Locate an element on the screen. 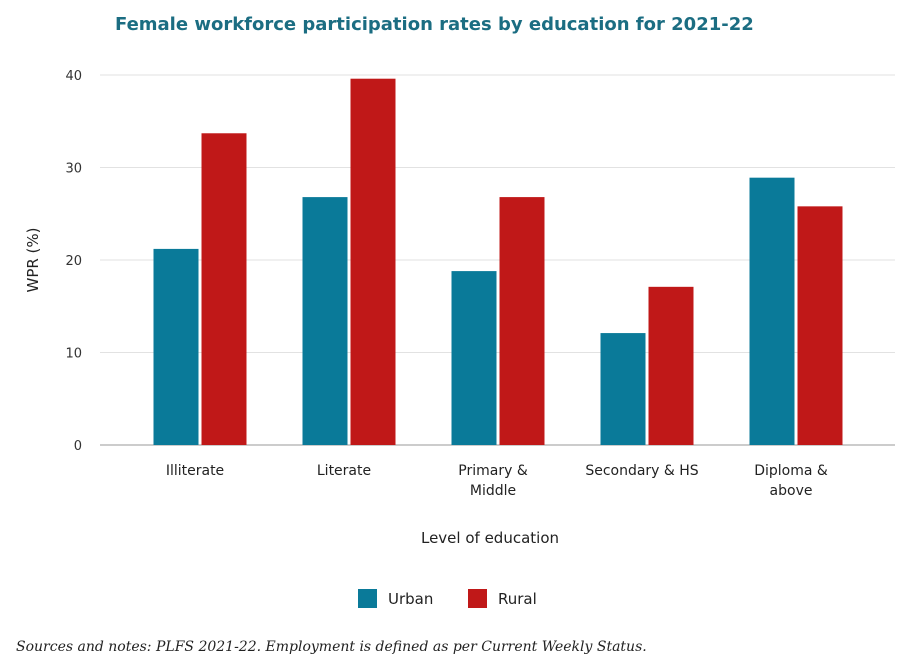 Image resolution: width=920 pixels, height=669 pixels. y-ticks: 0 10 20 30 40 is located at coordinates (73, 261).